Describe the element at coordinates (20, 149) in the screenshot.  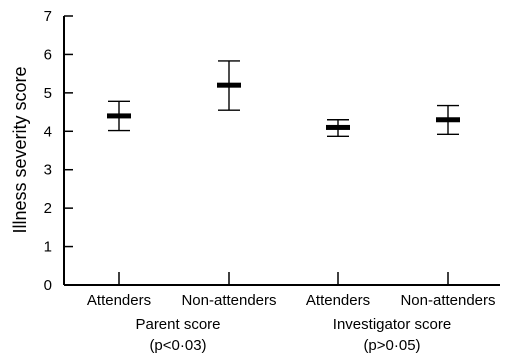
I see `y-axis-title: Illness severity score` at that location.